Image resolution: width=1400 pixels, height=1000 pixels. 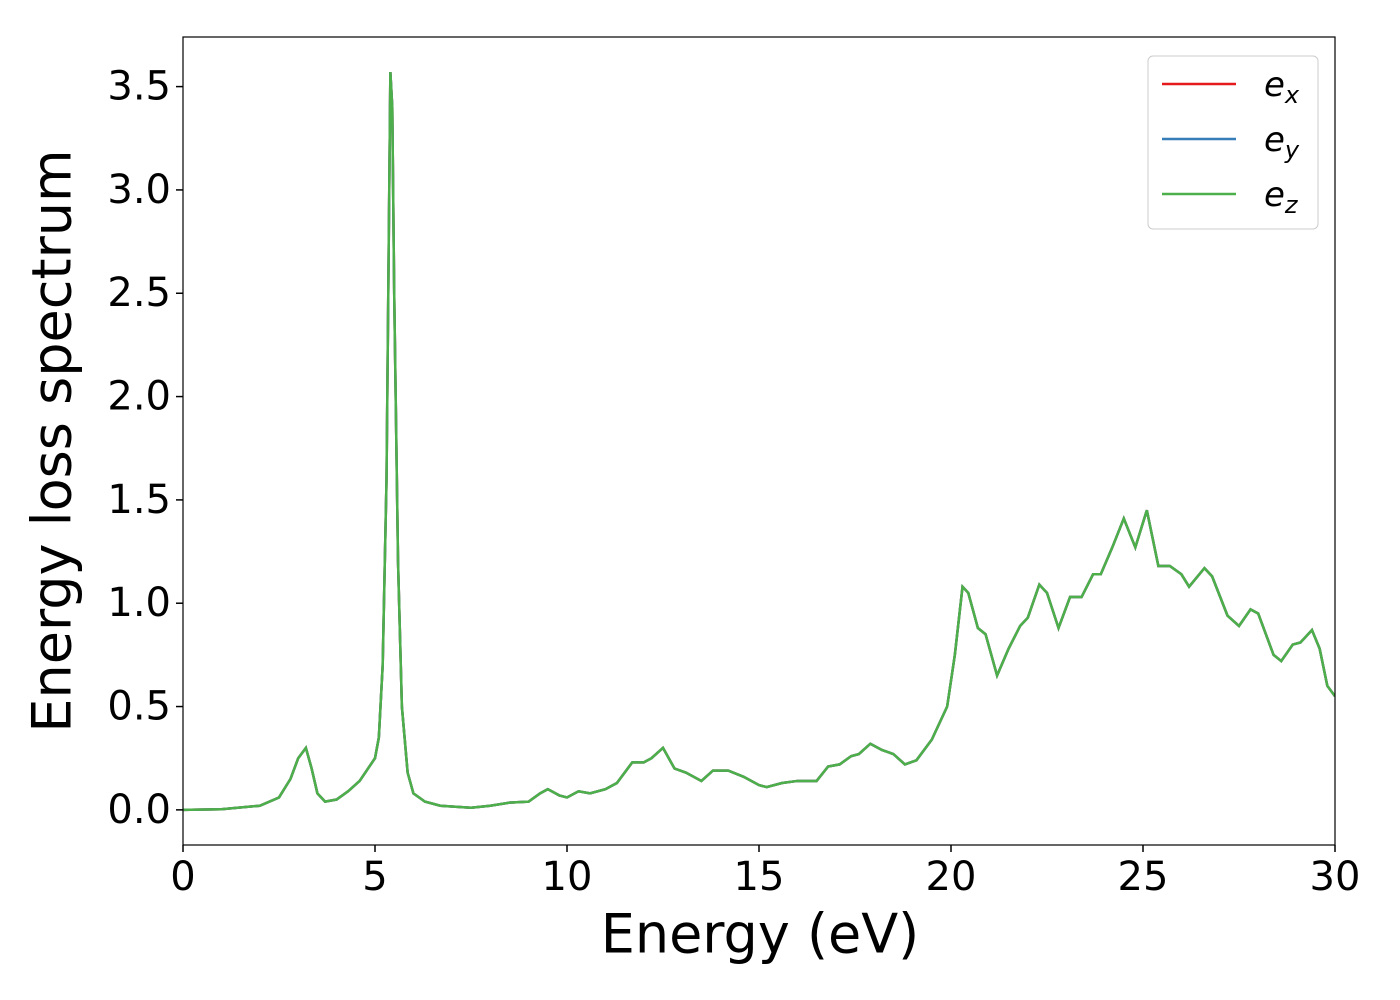 I want to click on legend-label: ez, so click(x=1281, y=197).